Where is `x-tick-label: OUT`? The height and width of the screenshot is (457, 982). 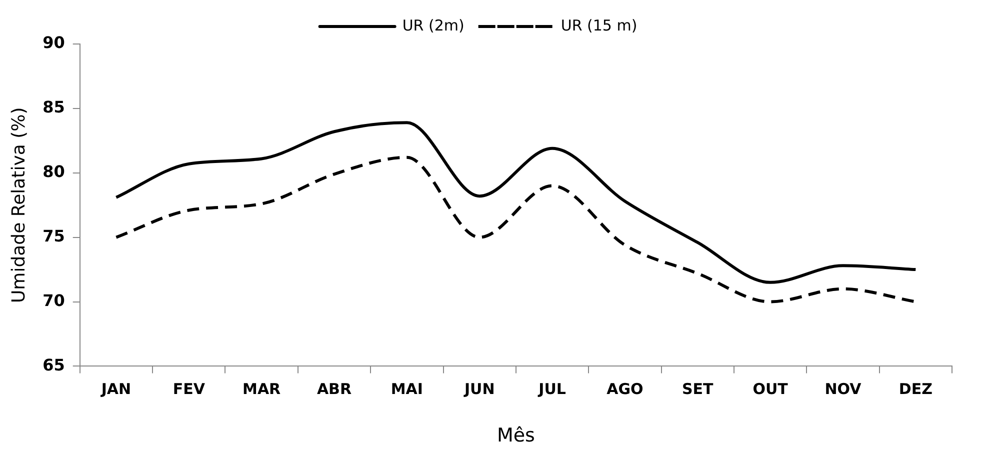
x-tick-label: OUT is located at coordinates (770, 389).